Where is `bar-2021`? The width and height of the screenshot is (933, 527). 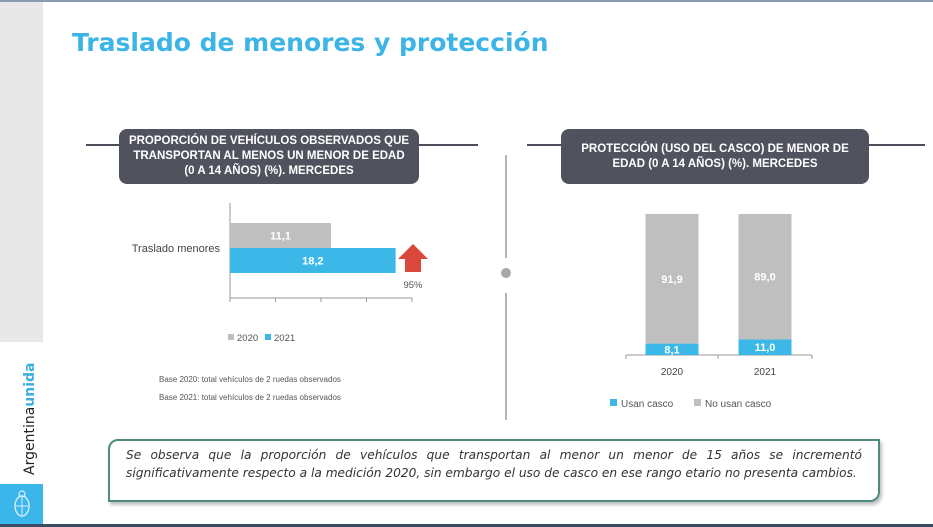
bar-2021 is located at coordinates (313, 260).